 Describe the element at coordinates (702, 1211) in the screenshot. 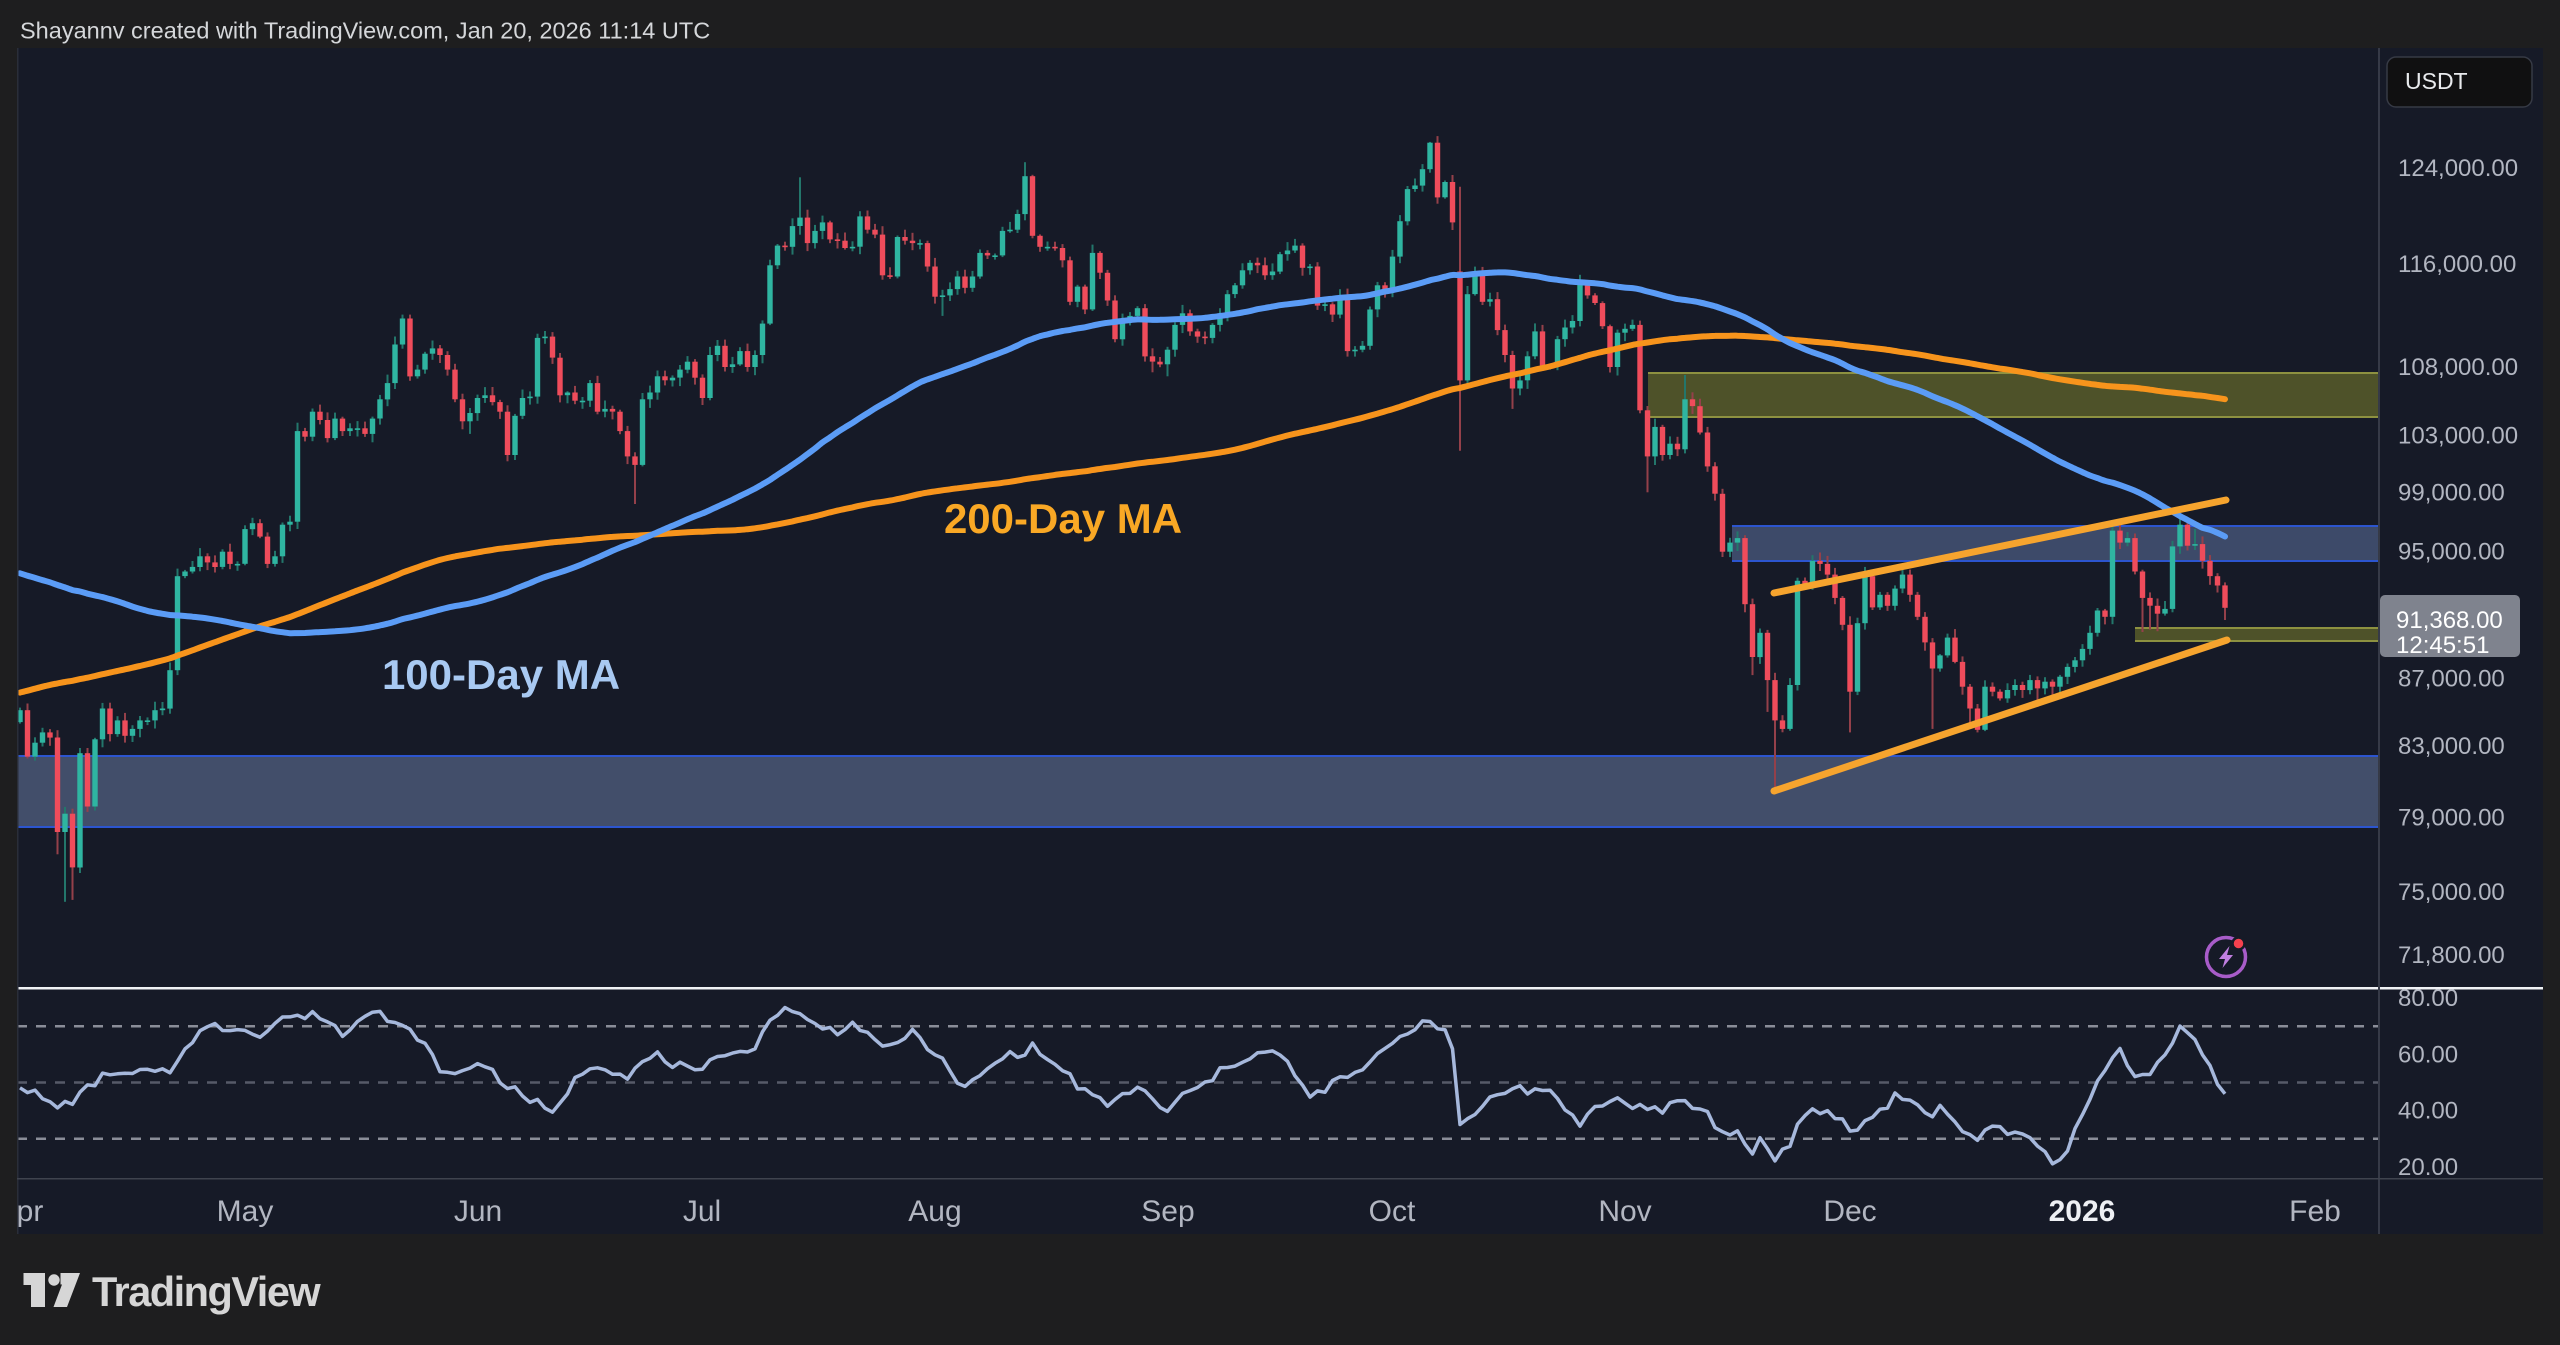

I see `svg-text: Jul` at that location.